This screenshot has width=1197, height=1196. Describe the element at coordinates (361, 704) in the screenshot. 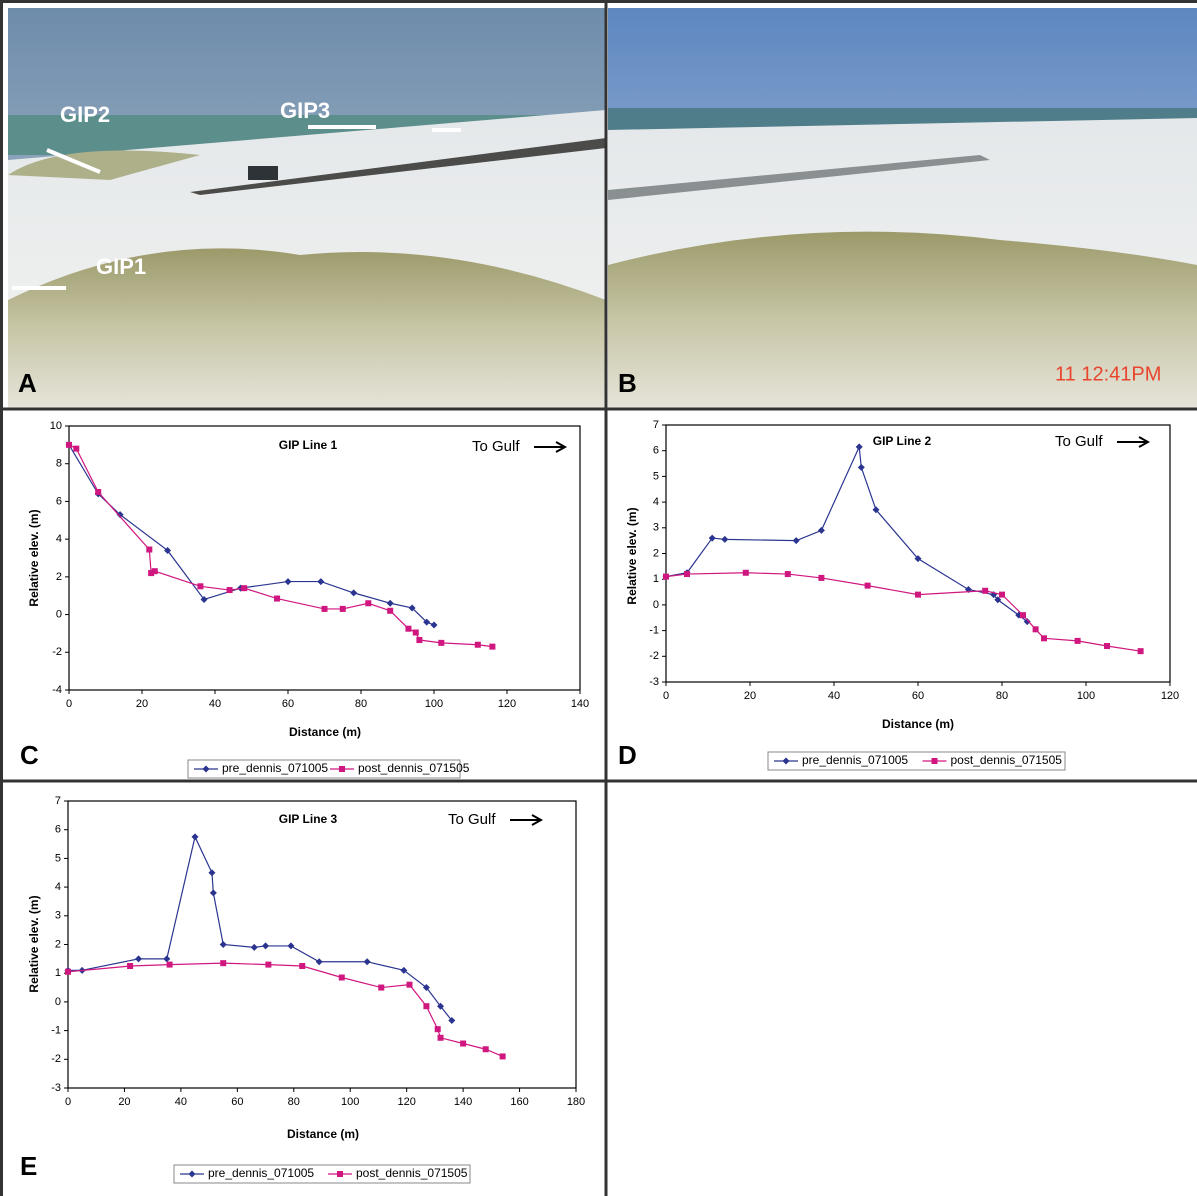

I see `x-tick-label: 80` at that location.